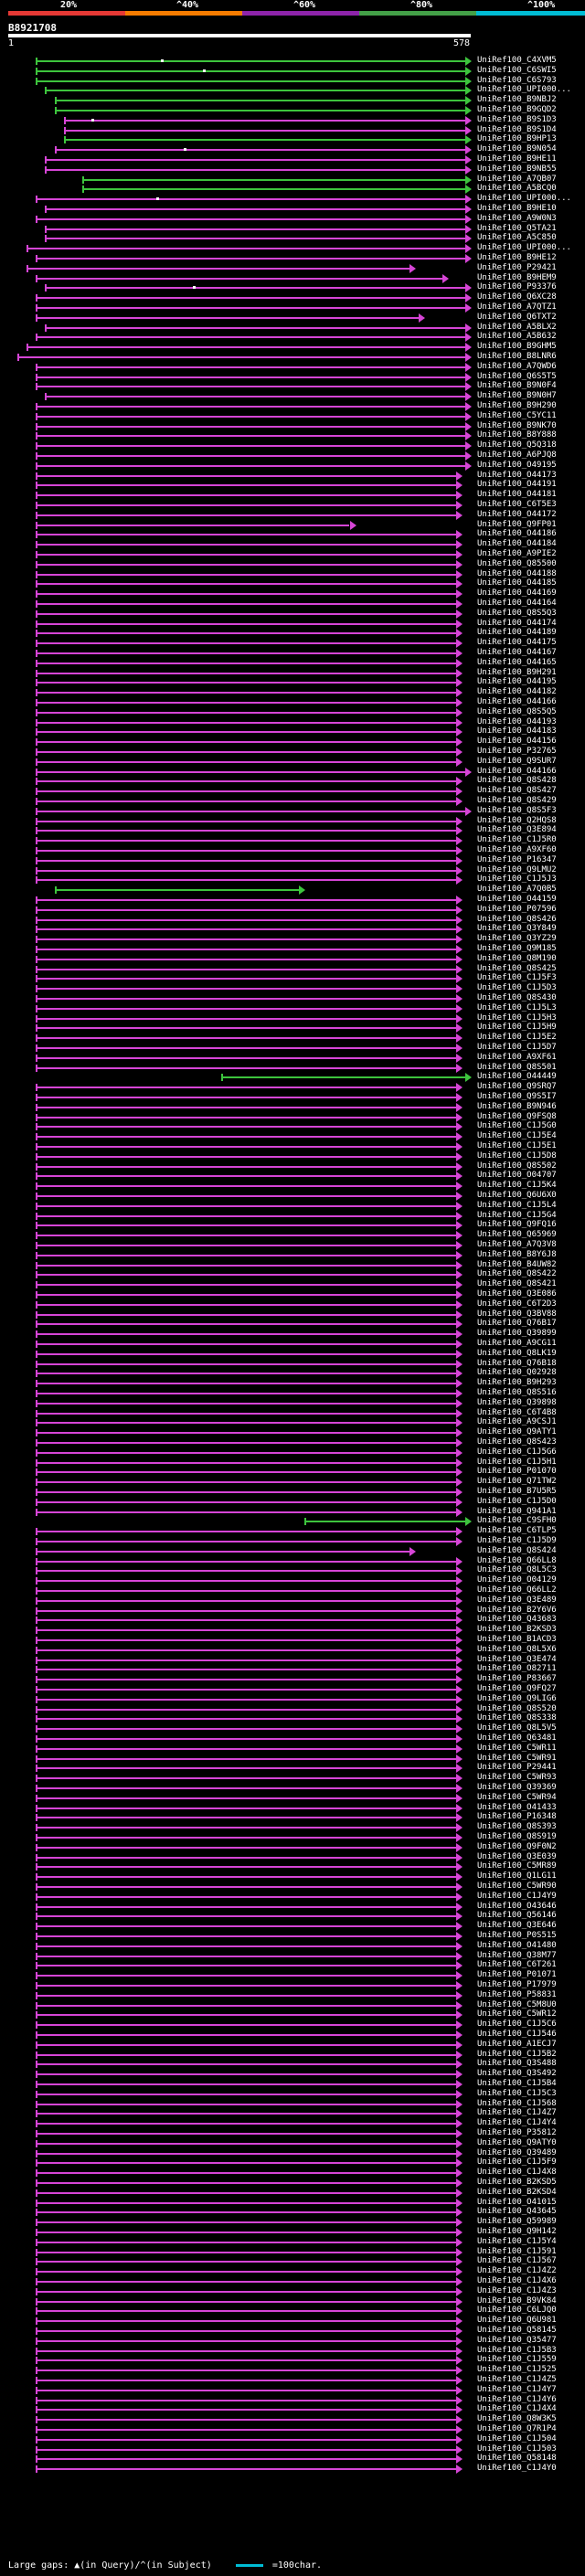  I want to click on hit-label: UniRef100_B8LNR6, so click(517, 356).